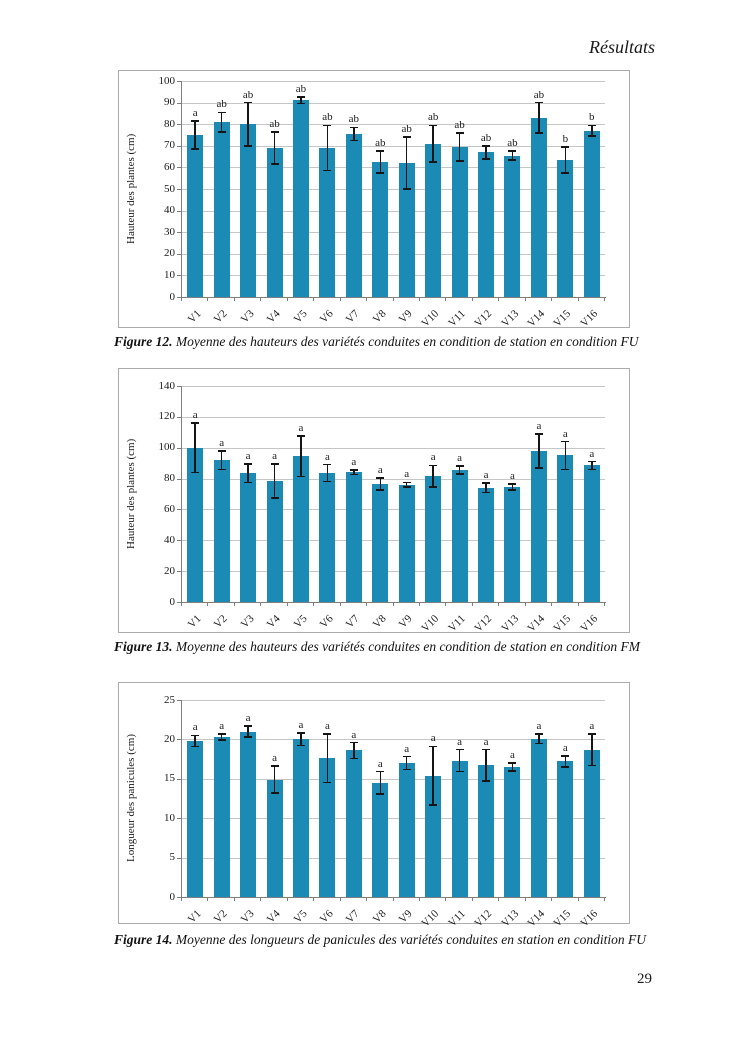 This screenshot has height=1053, width=745. Describe the element at coordinates (273, 621) in the screenshot. I see `x-tick-label: V4` at that location.